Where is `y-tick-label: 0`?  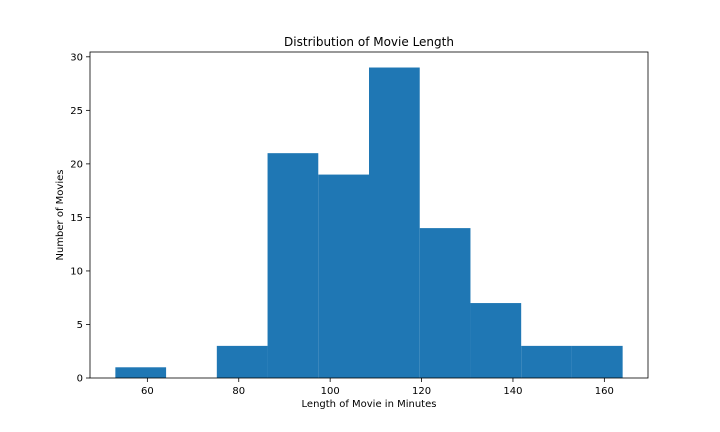 y-tick-label: 0 is located at coordinates (80, 379).